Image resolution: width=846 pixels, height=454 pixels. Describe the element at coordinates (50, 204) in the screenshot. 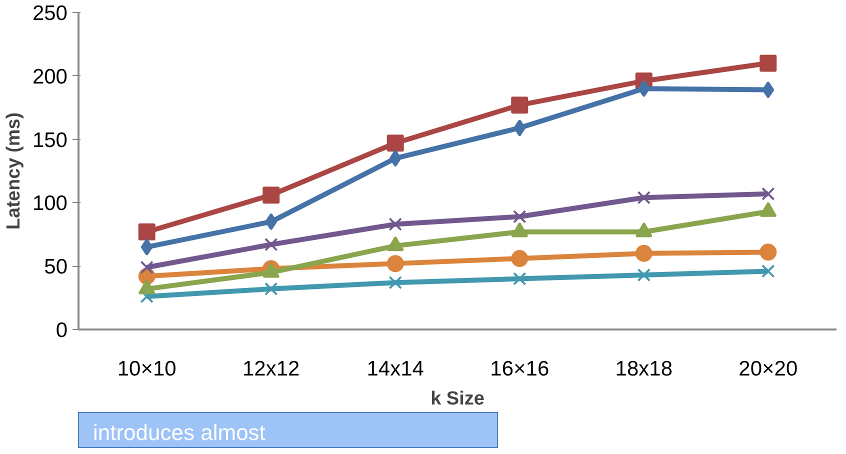

I see `y-tick-label: 100` at that location.